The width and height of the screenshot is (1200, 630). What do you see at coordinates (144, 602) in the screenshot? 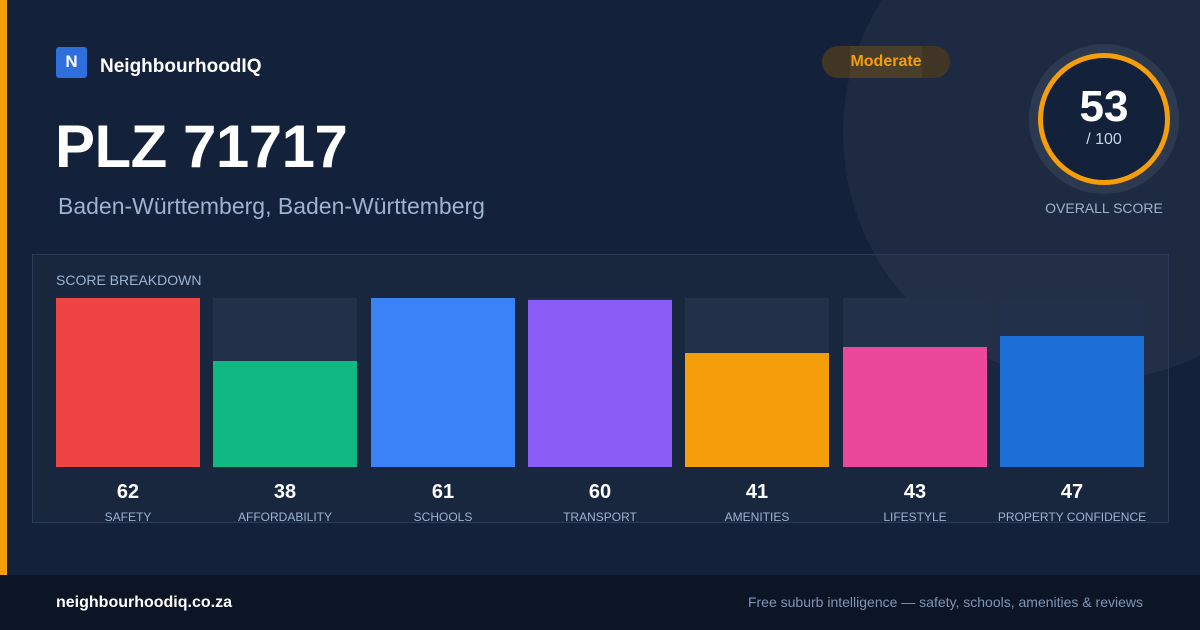
I see `footer-domain-link: neighbourhoodiq.co.za` at bounding box center [144, 602].